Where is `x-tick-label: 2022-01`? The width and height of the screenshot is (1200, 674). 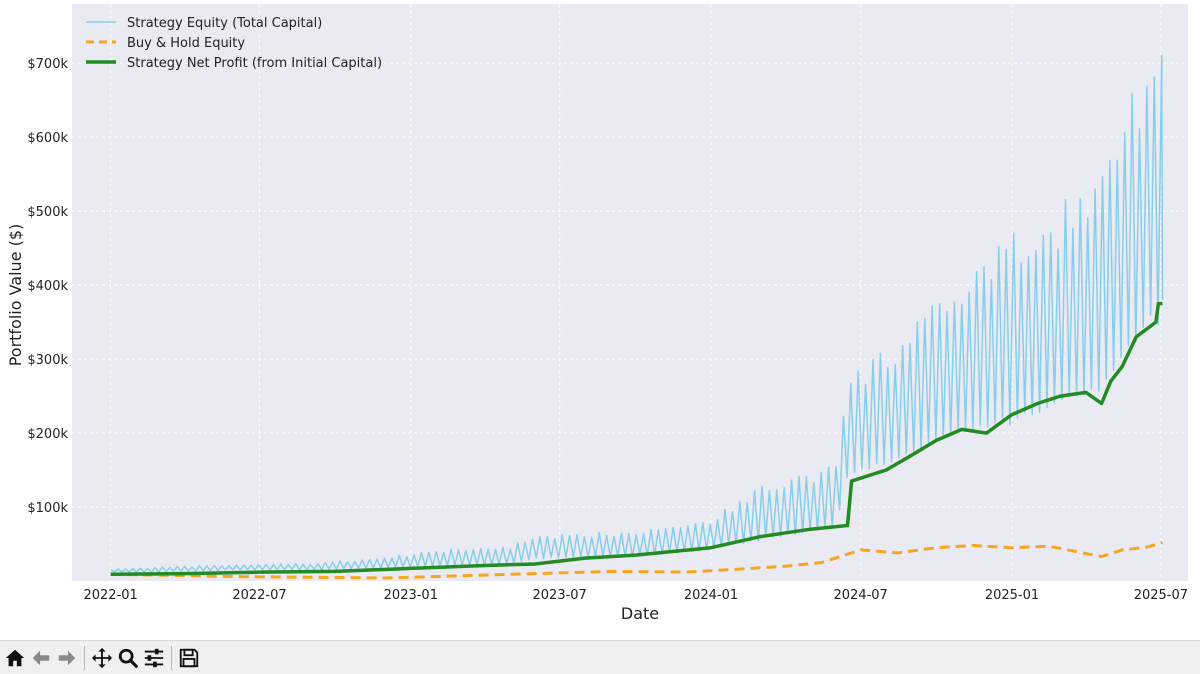
x-tick-label: 2022-01 is located at coordinates (110, 595).